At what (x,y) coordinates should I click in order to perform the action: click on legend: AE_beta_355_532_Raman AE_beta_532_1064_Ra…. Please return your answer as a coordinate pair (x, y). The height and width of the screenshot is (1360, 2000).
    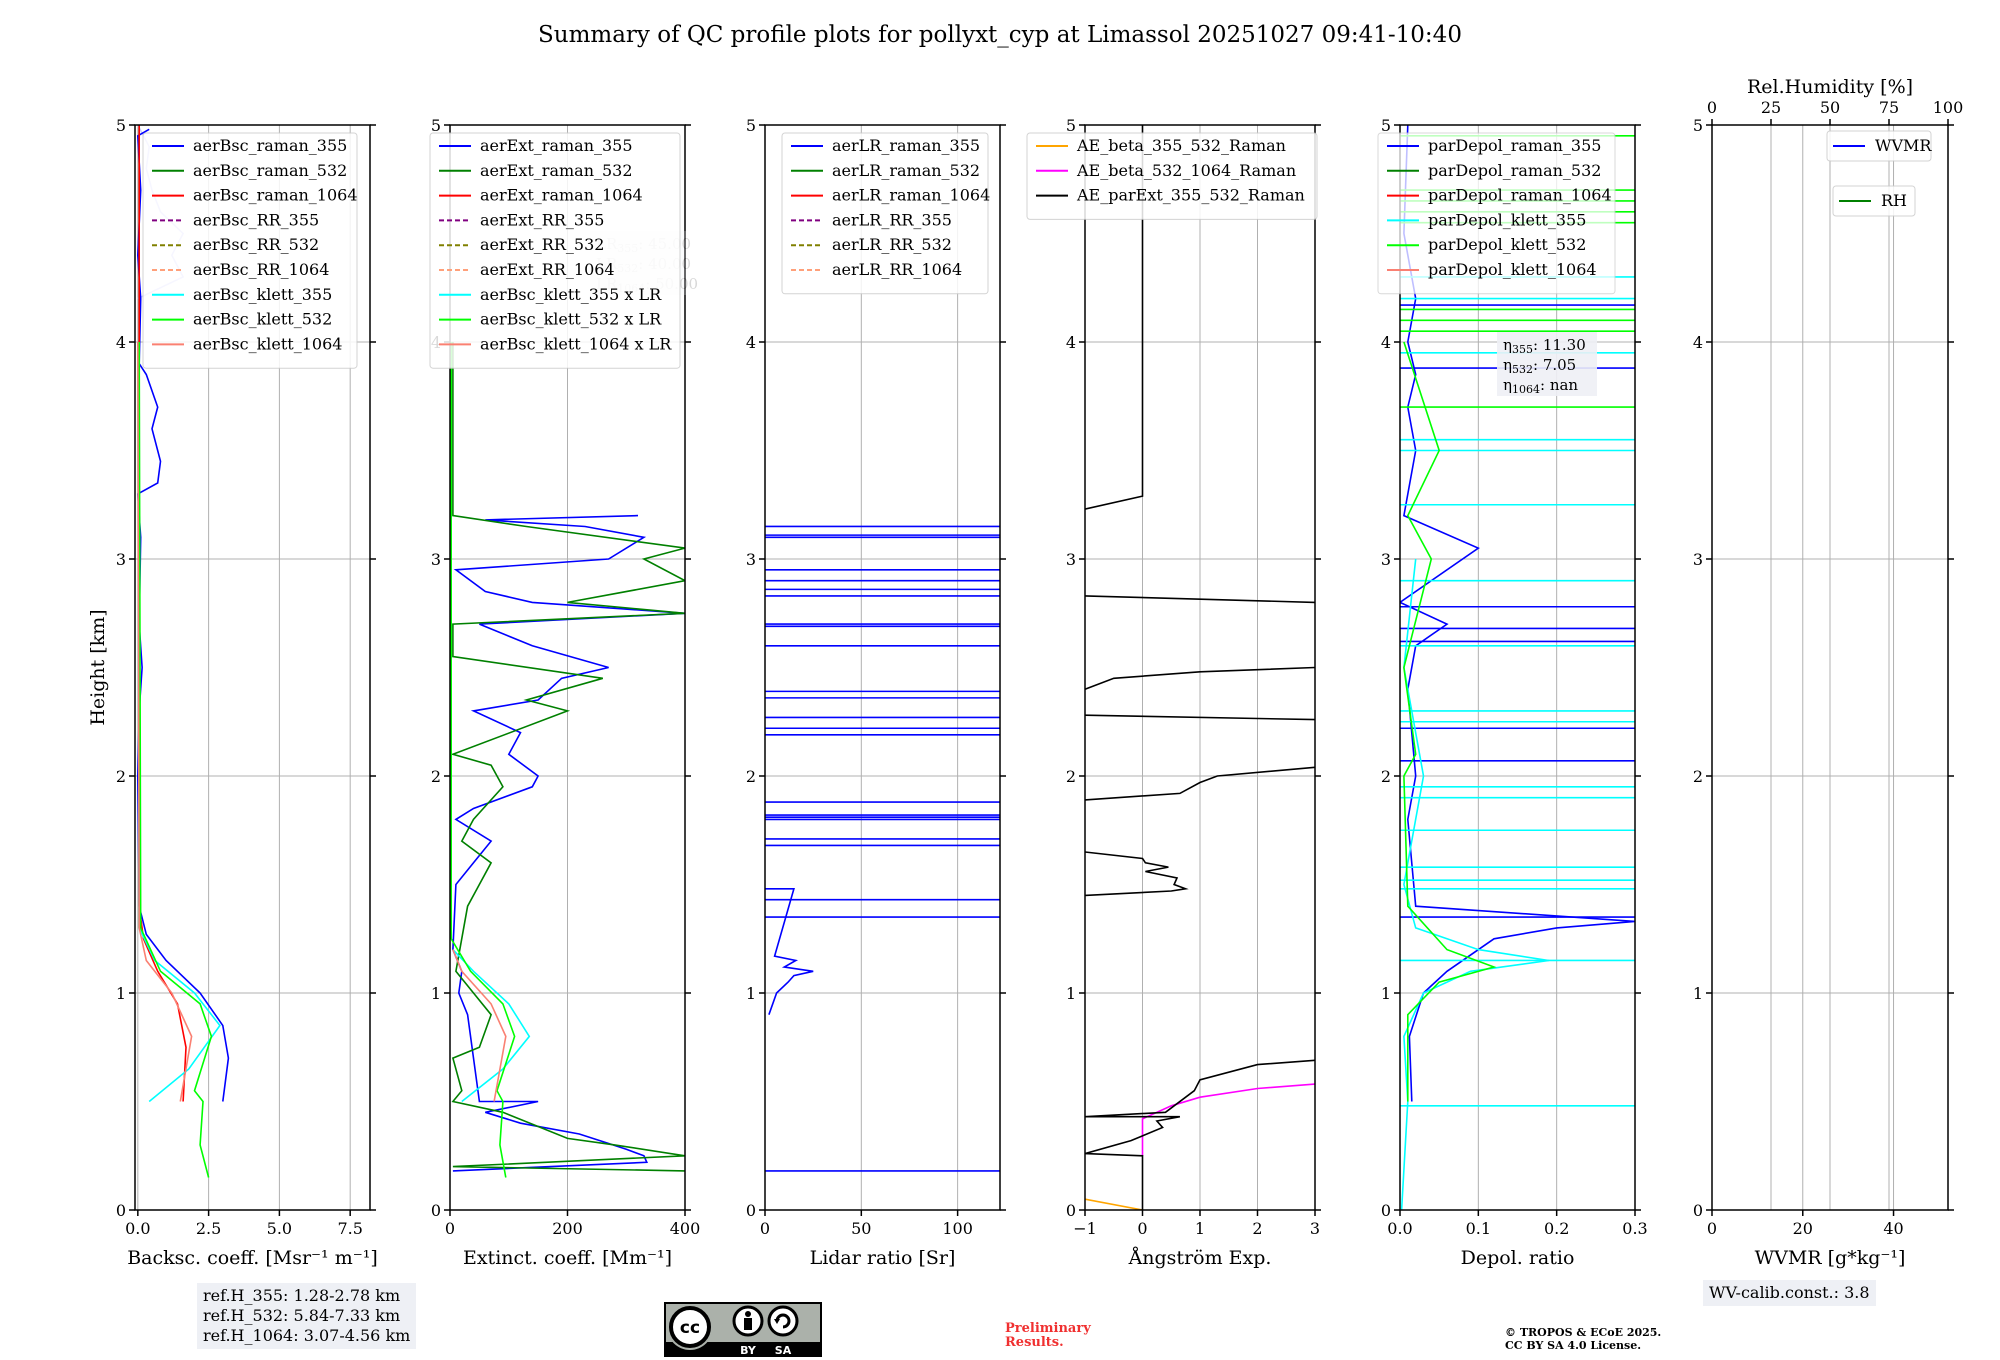
    Looking at the image, I should click on (1172, 176).